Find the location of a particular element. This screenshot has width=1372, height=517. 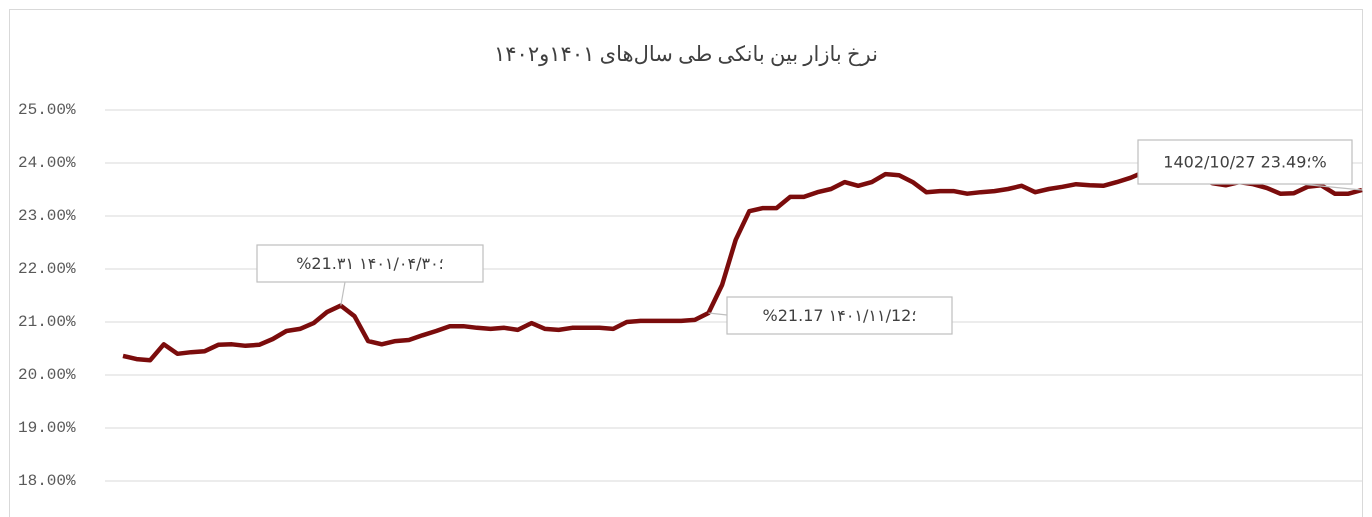

y-tick-label: 20.00% is located at coordinates (47, 375).